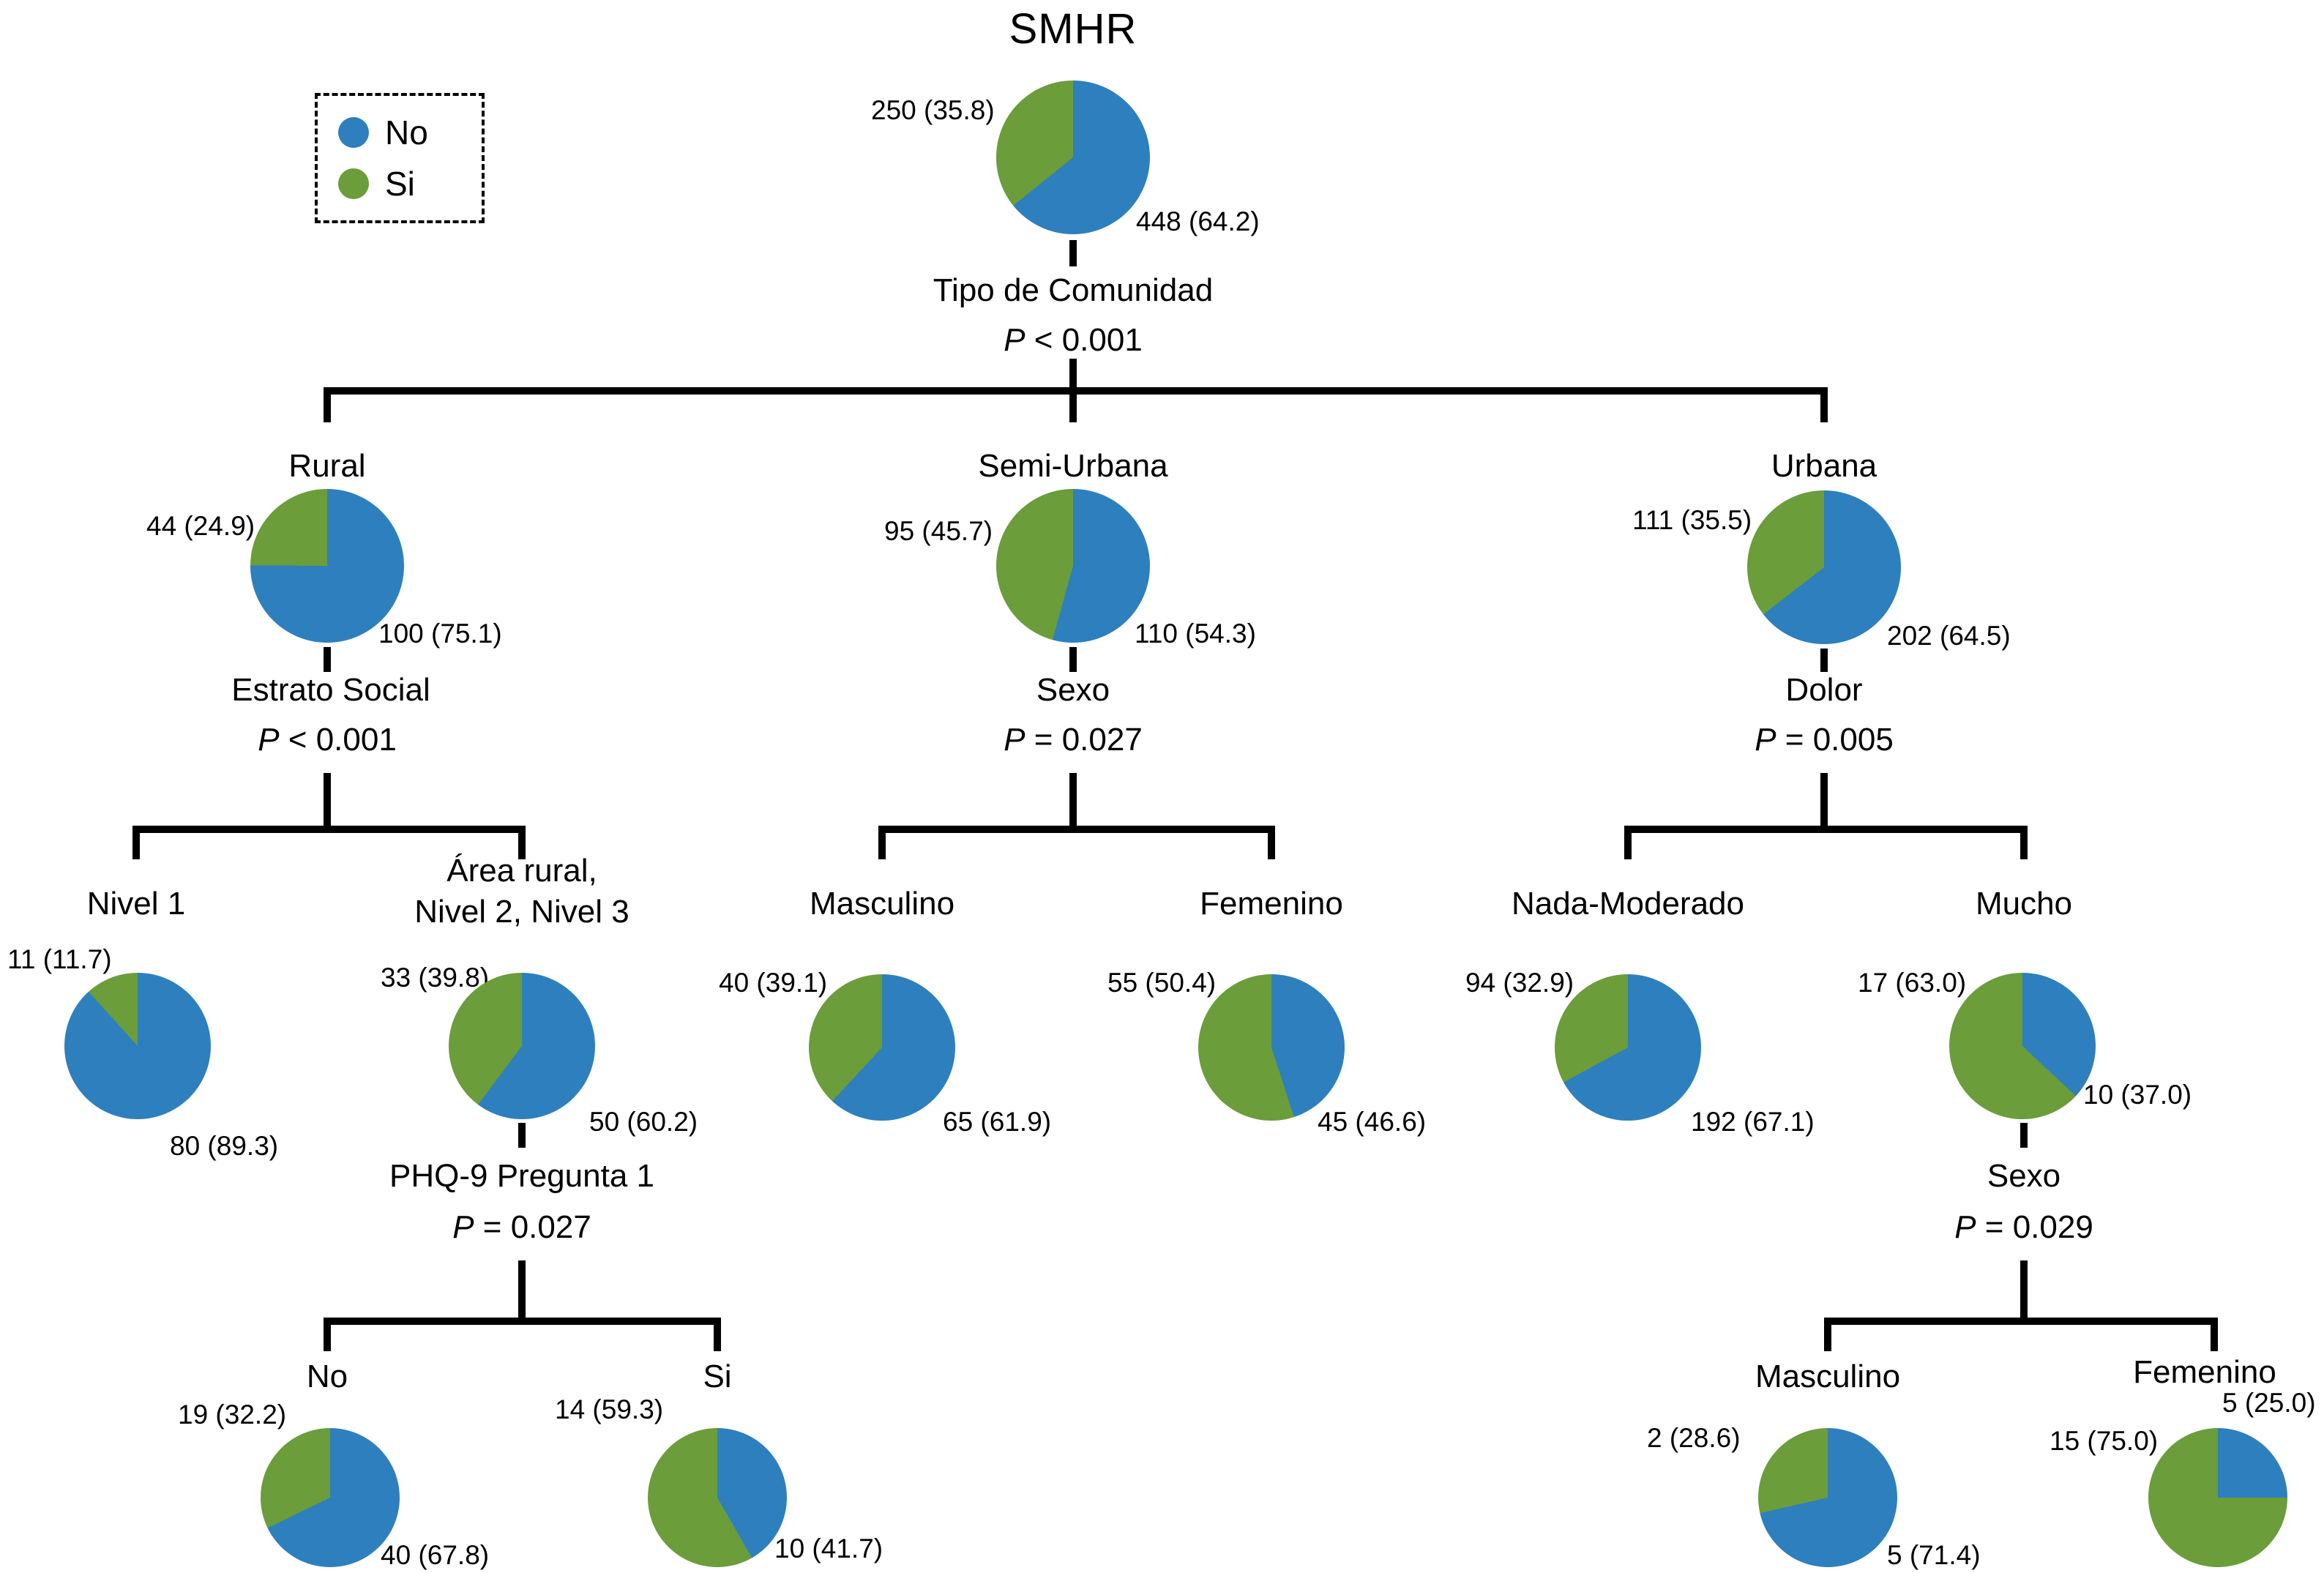 The height and width of the screenshot is (1573, 2324). What do you see at coordinates (1824, 466) in the screenshot?
I see `node-label-urbana: Urbana` at bounding box center [1824, 466].